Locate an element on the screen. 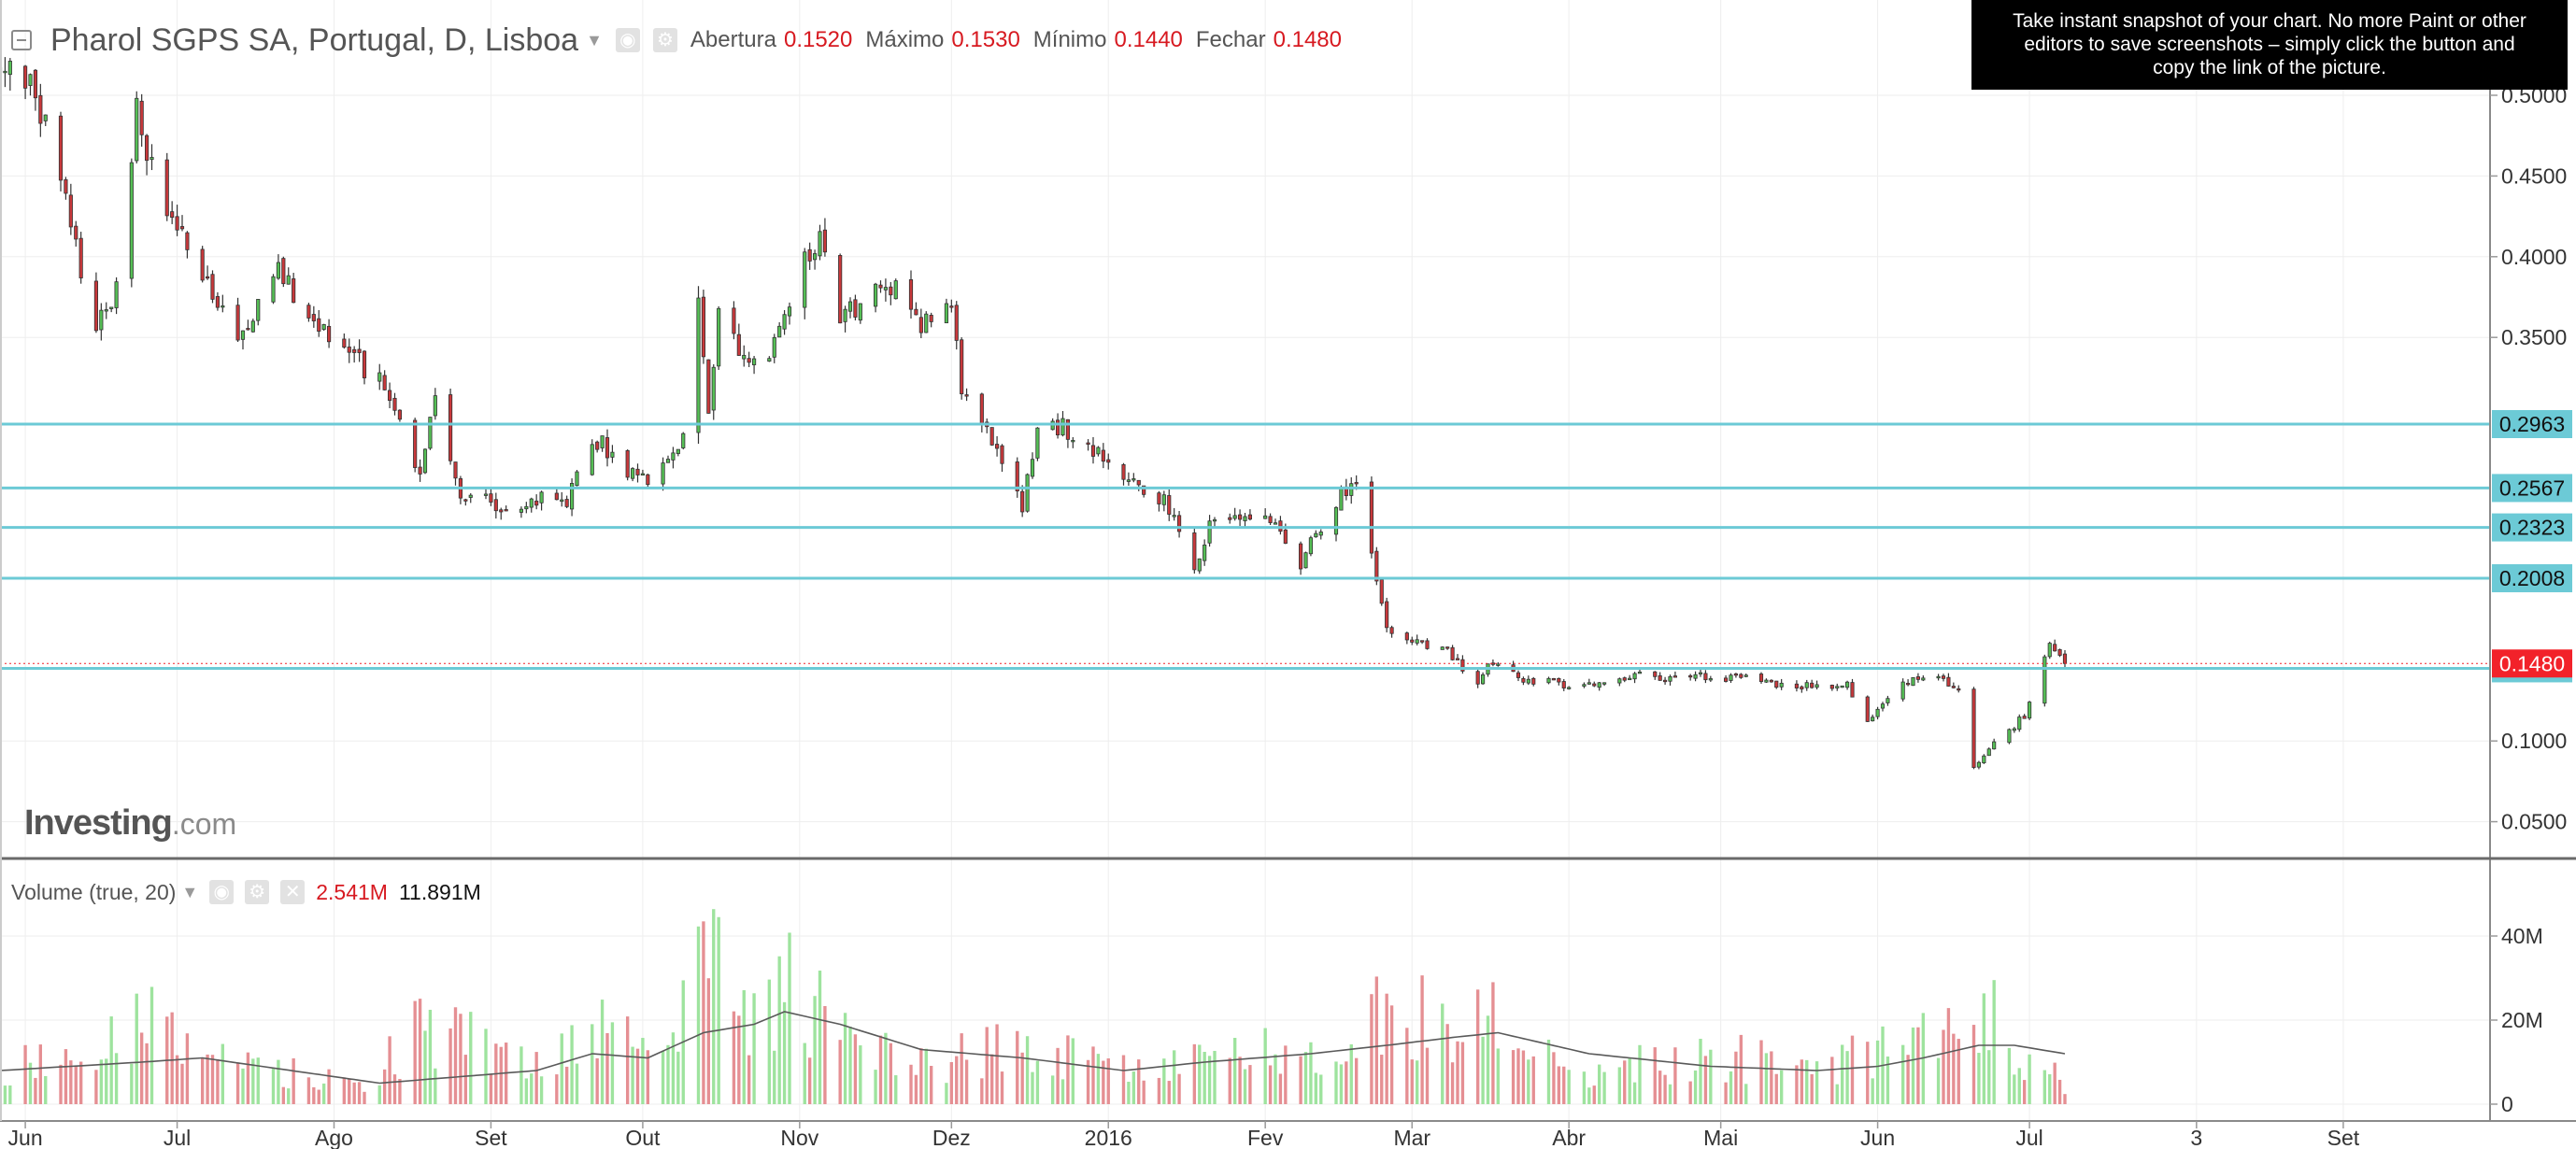 The image size is (2576, 1149). collapse-icon is located at coordinates (21, 40).